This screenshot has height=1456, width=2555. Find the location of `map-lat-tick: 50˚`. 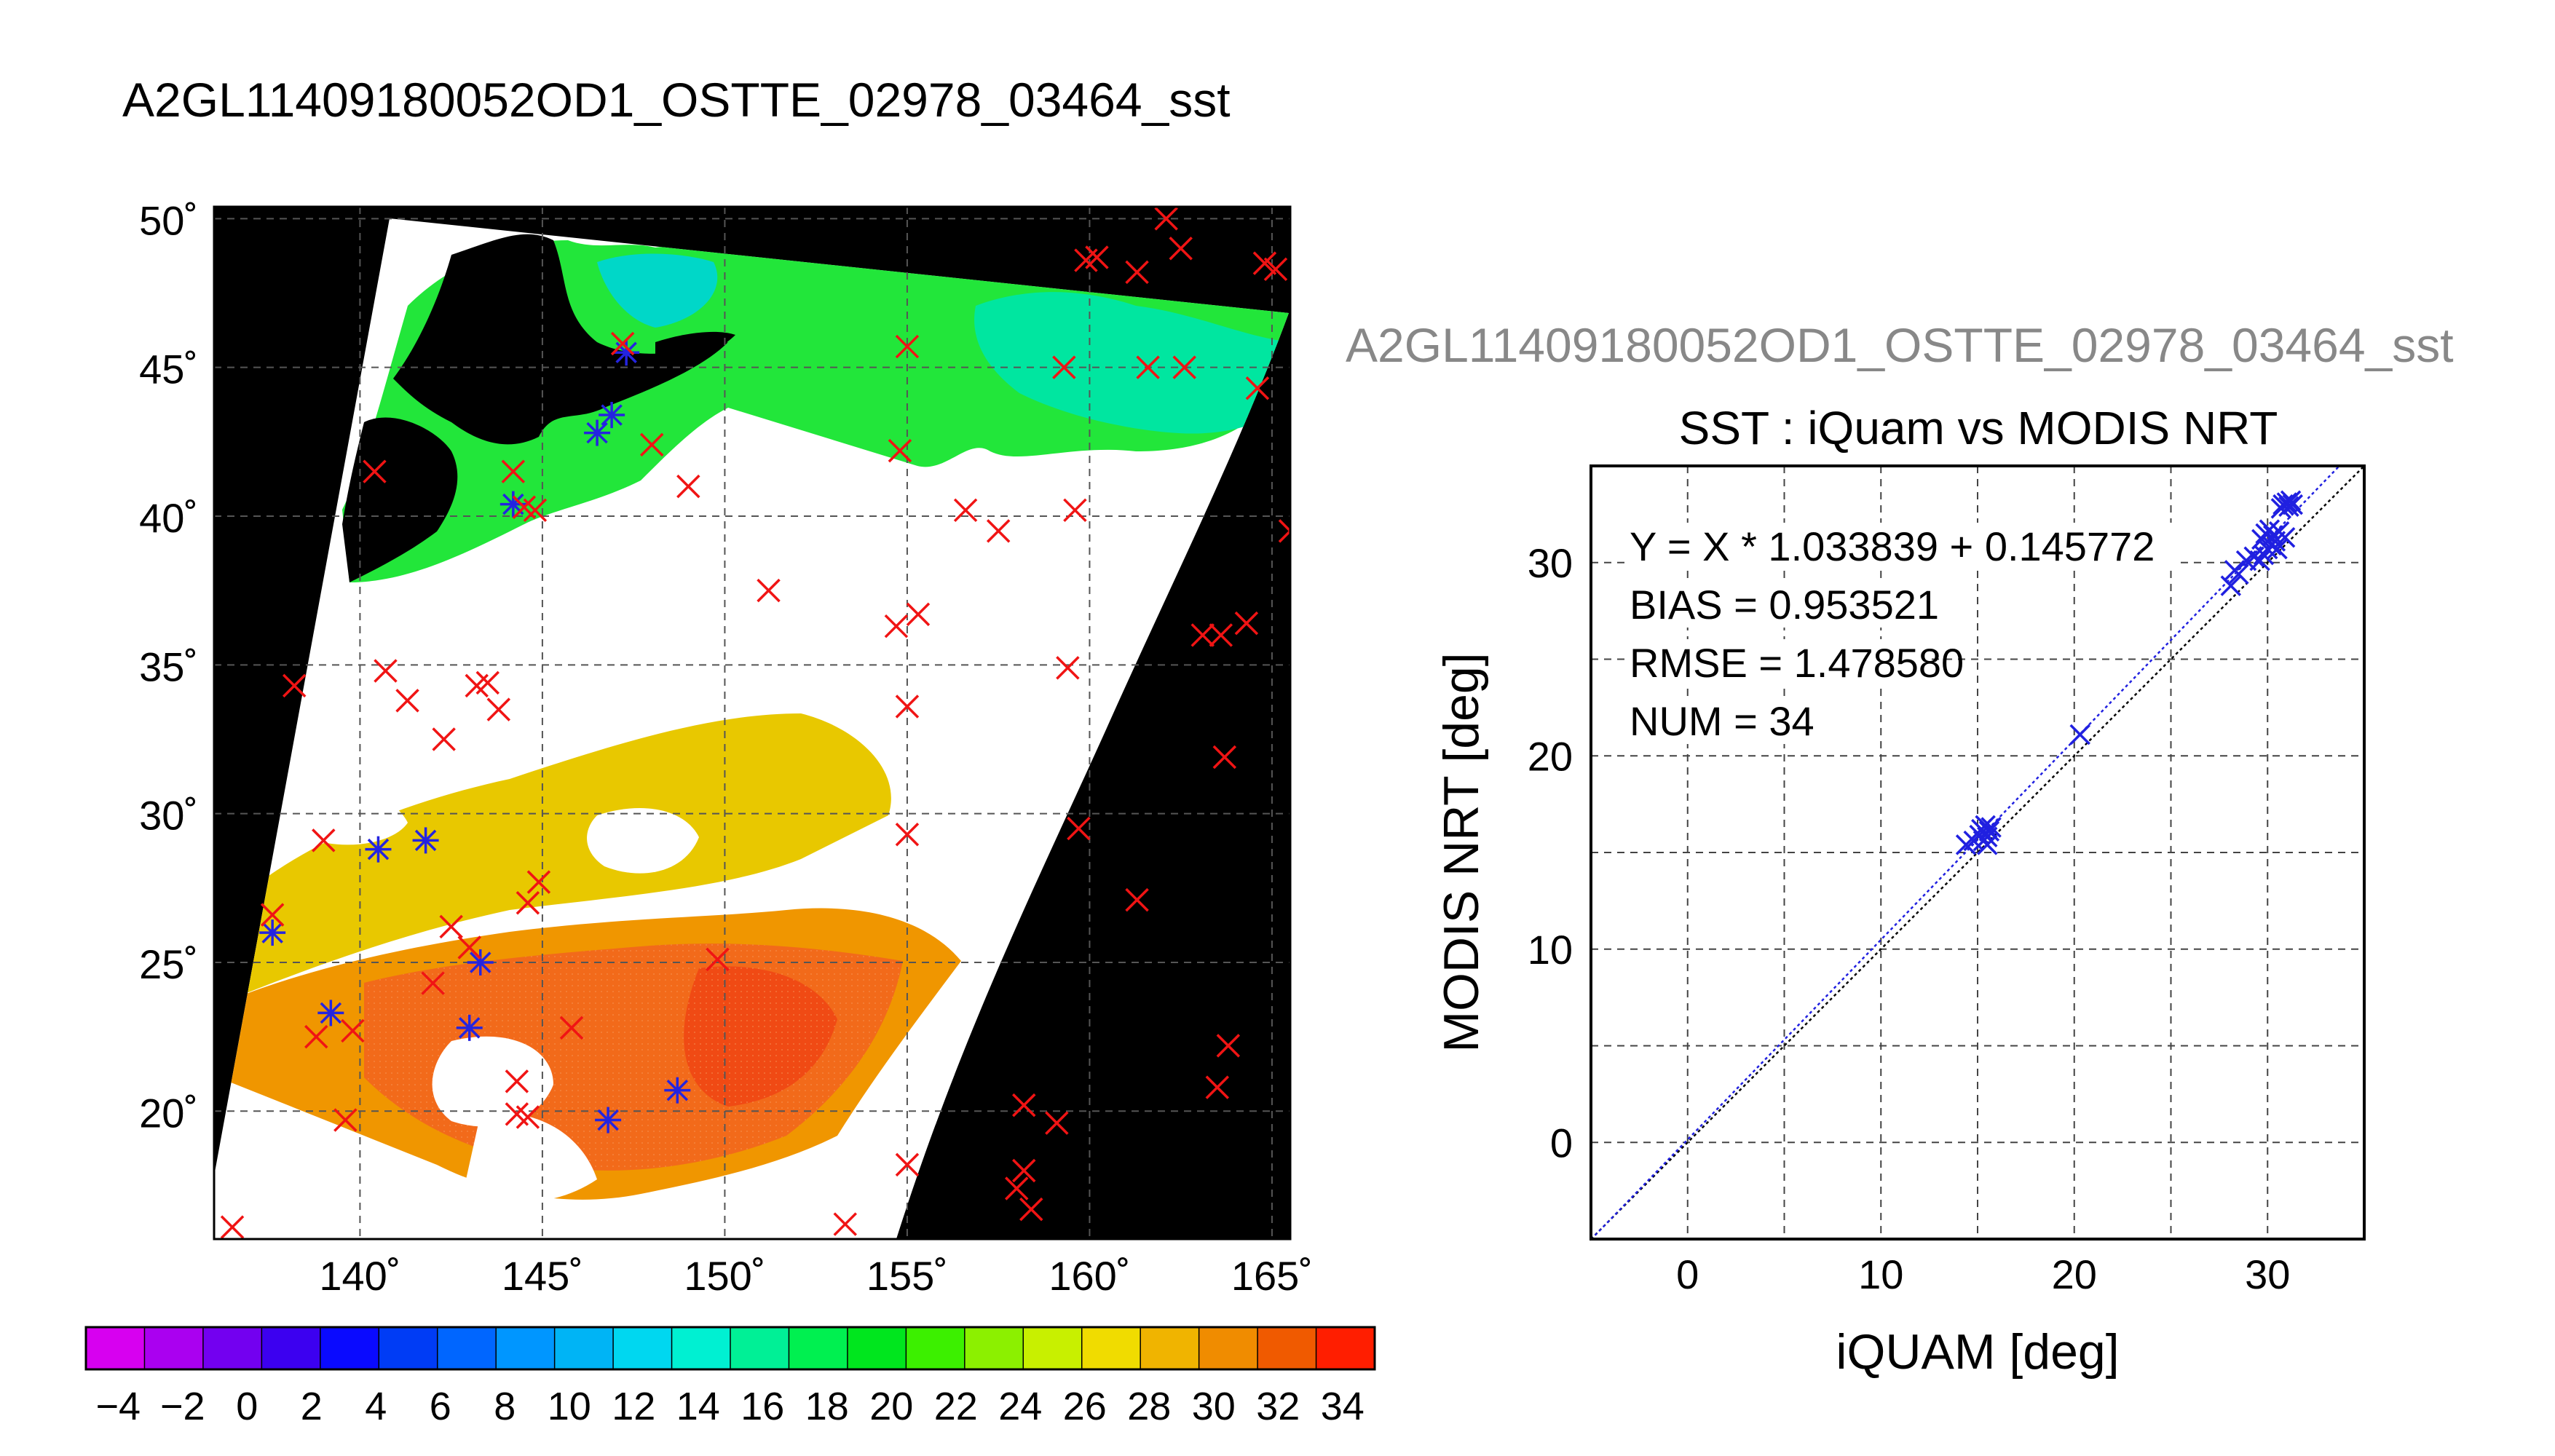

map-lat-tick: 50˚ is located at coordinates (168, 220).